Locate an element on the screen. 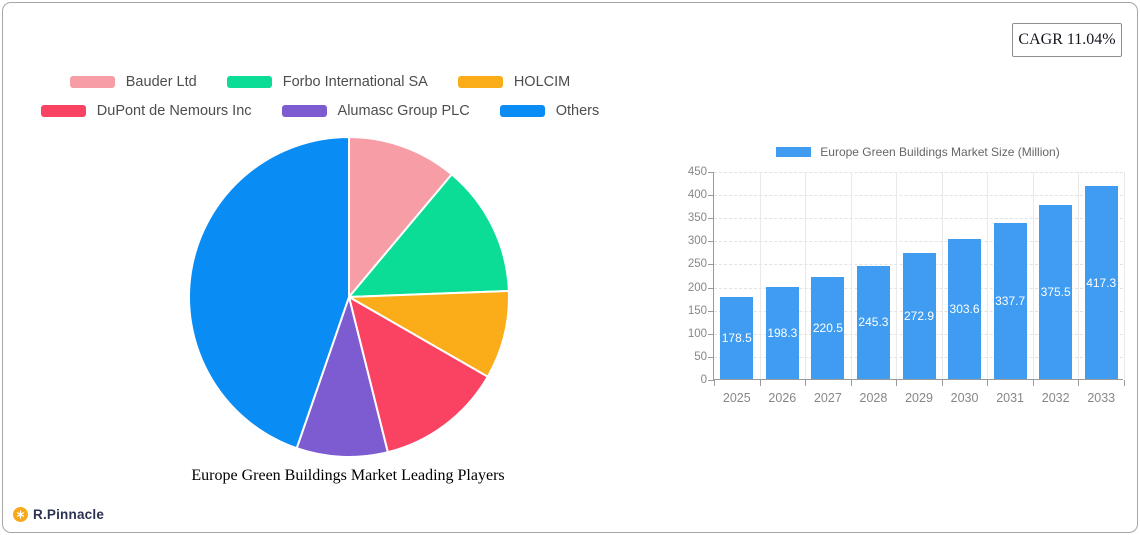  legend-label: HOLCIM is located at coordinates (542, 82).